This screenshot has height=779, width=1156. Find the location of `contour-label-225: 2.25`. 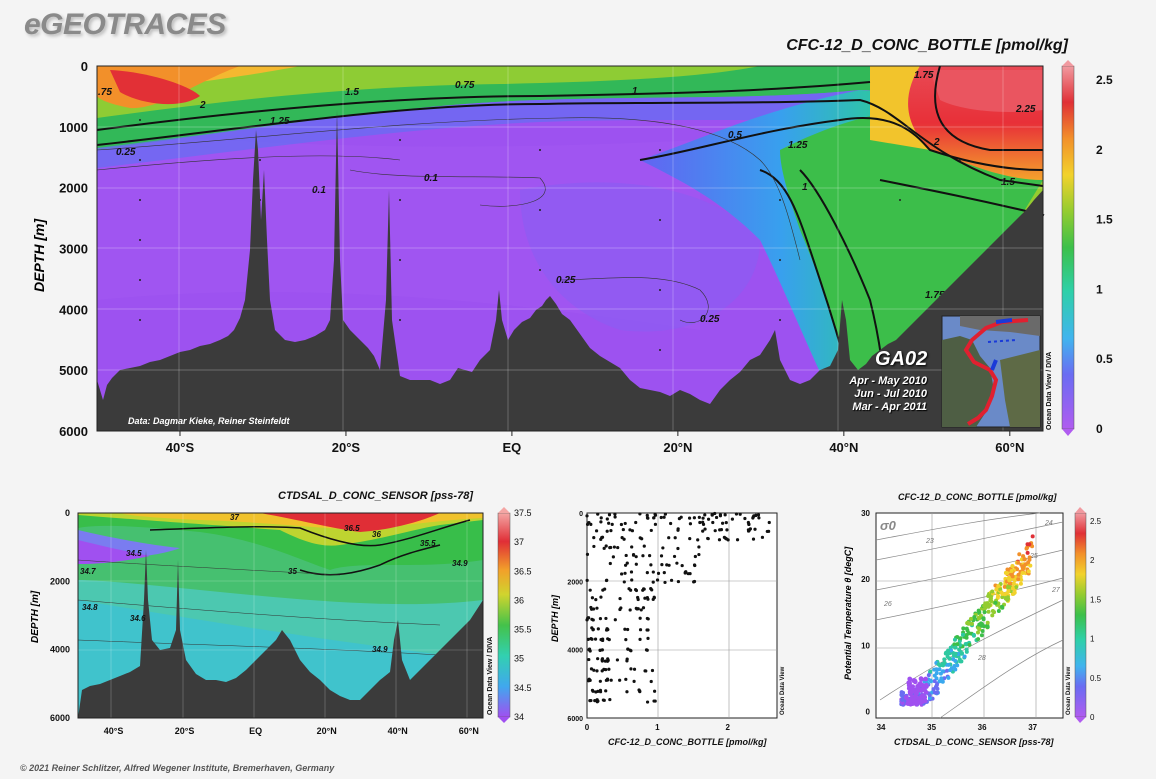

contour-label-225: 2.25 is located at coordinates (1025, 109).